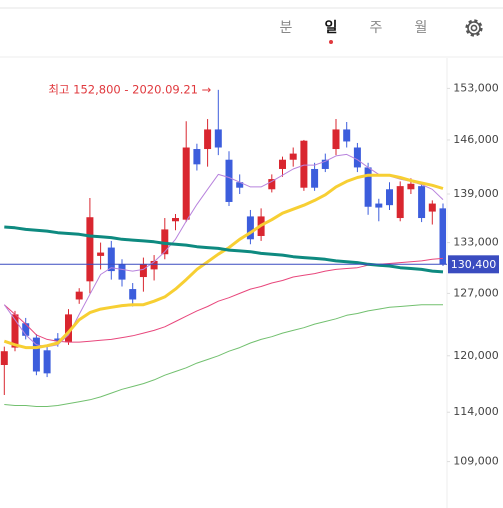  I want to click on last-price-box, so click(473, 264).